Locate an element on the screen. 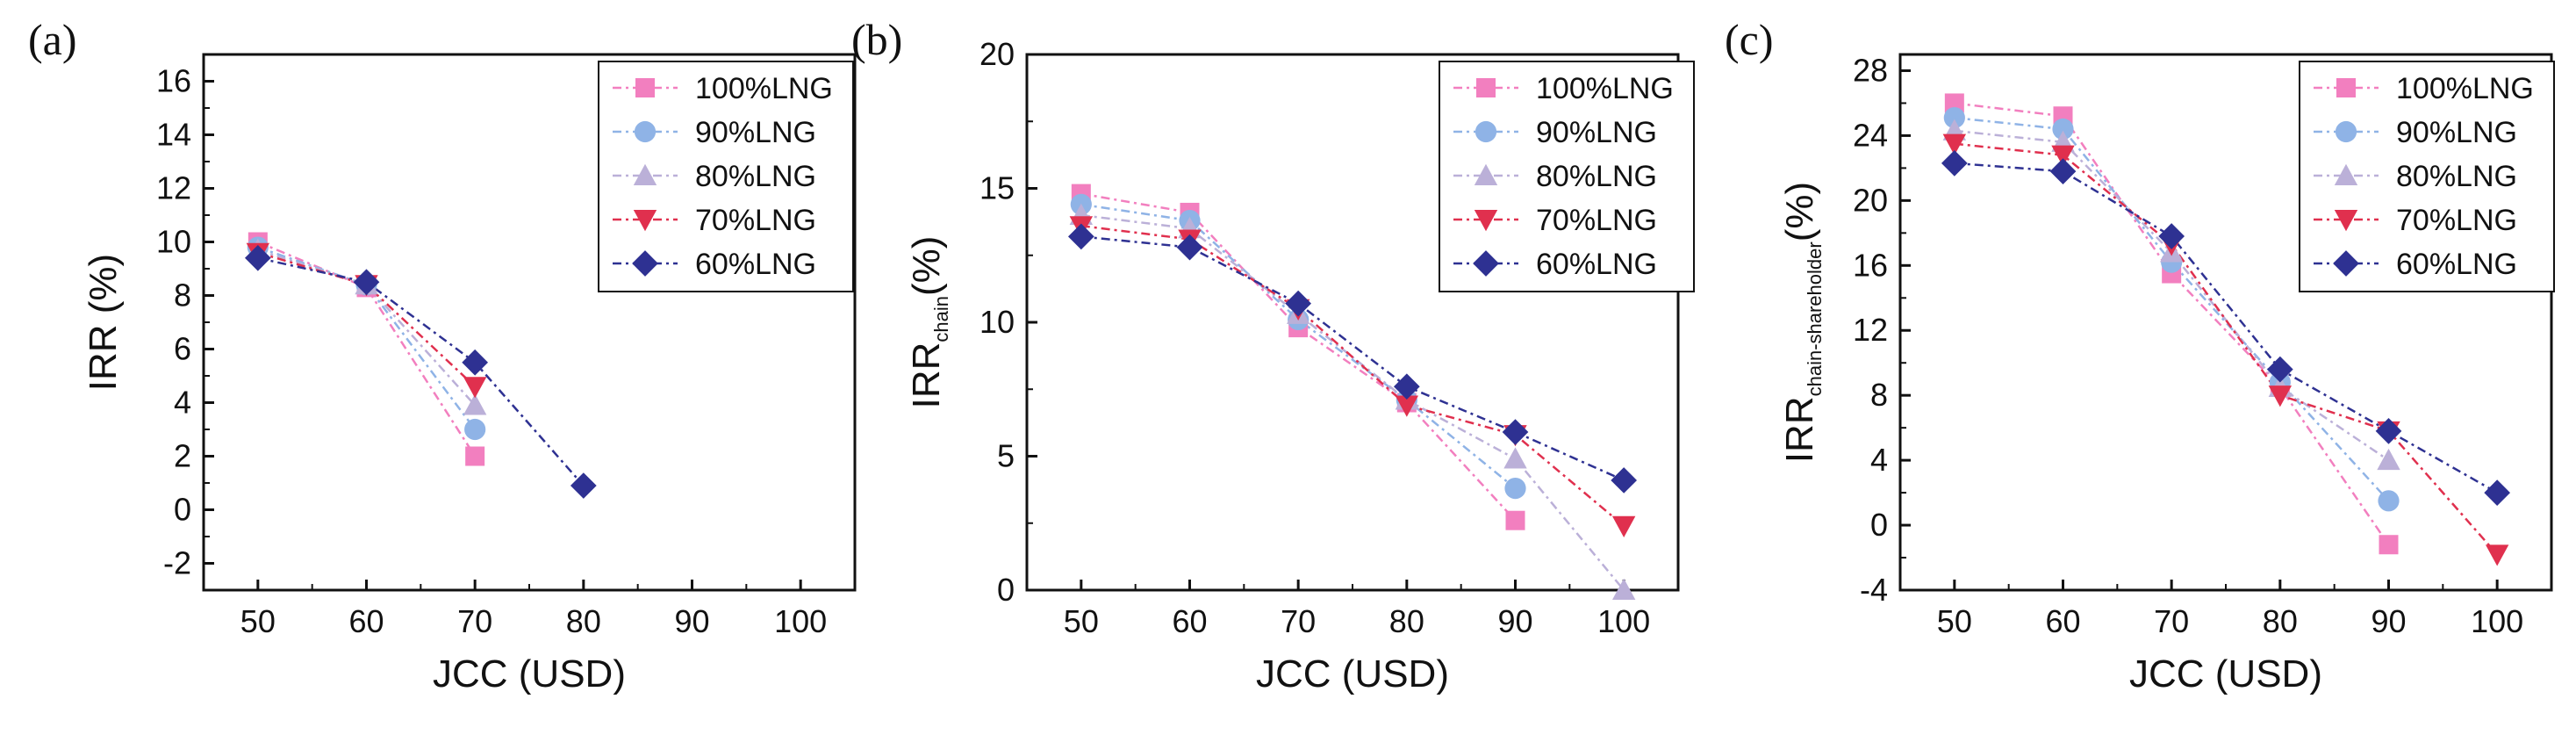  y-axis-title: IRRchain(%) is located at coordinates (929, 323).